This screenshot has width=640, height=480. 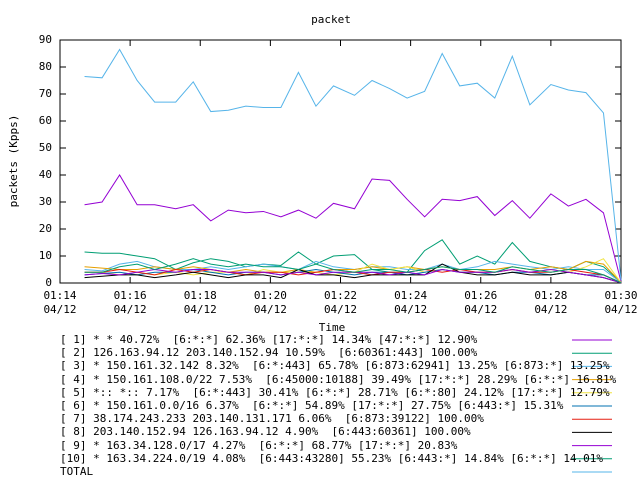 I want to click on x-tick-label: 01:30 04/12, so click(x=621, y=302).